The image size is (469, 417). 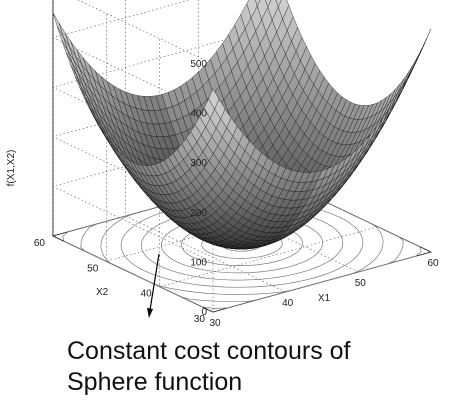 I want to click on z-axis-label: f(X1,X2), so click(x=11, y=168).